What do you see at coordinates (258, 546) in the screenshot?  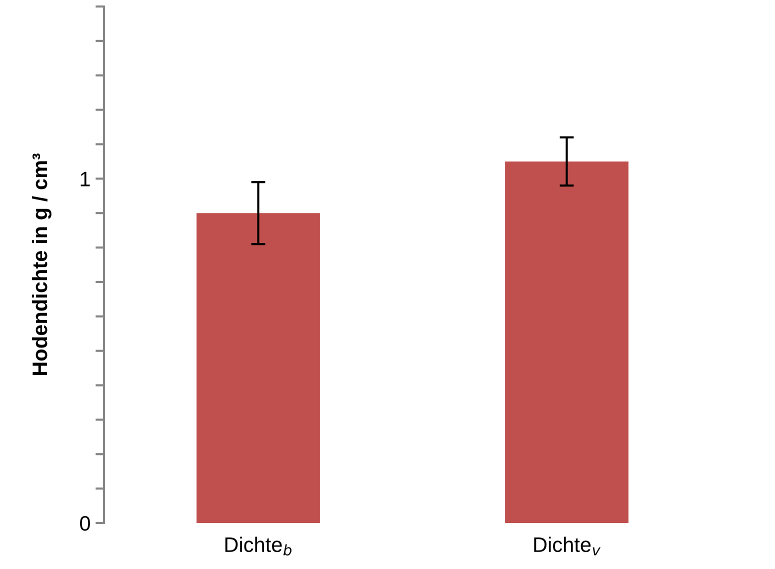 I see `x-tick-label: Dichte$_{b}$` at bounding box center [258, 546].